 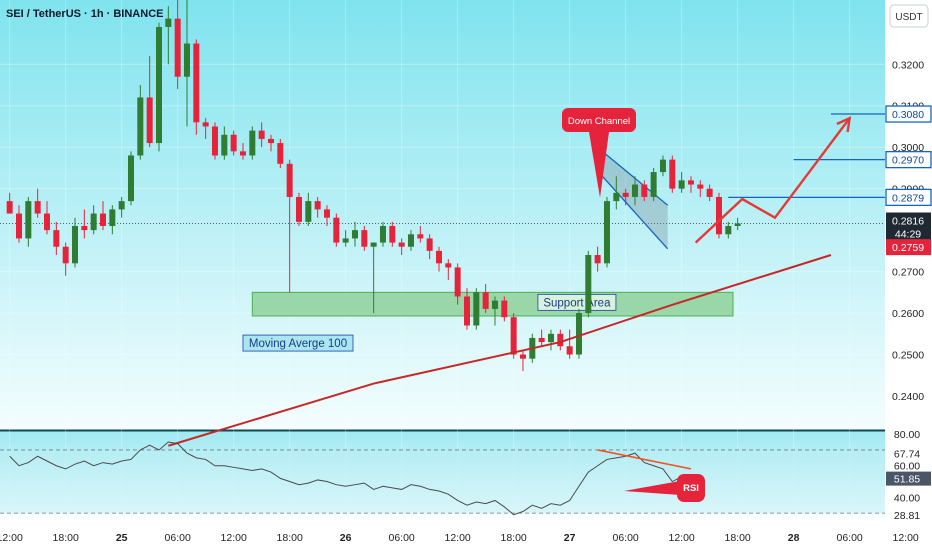 I want to click on rsi-callout-label: RSI, so click(x=691, y=488).